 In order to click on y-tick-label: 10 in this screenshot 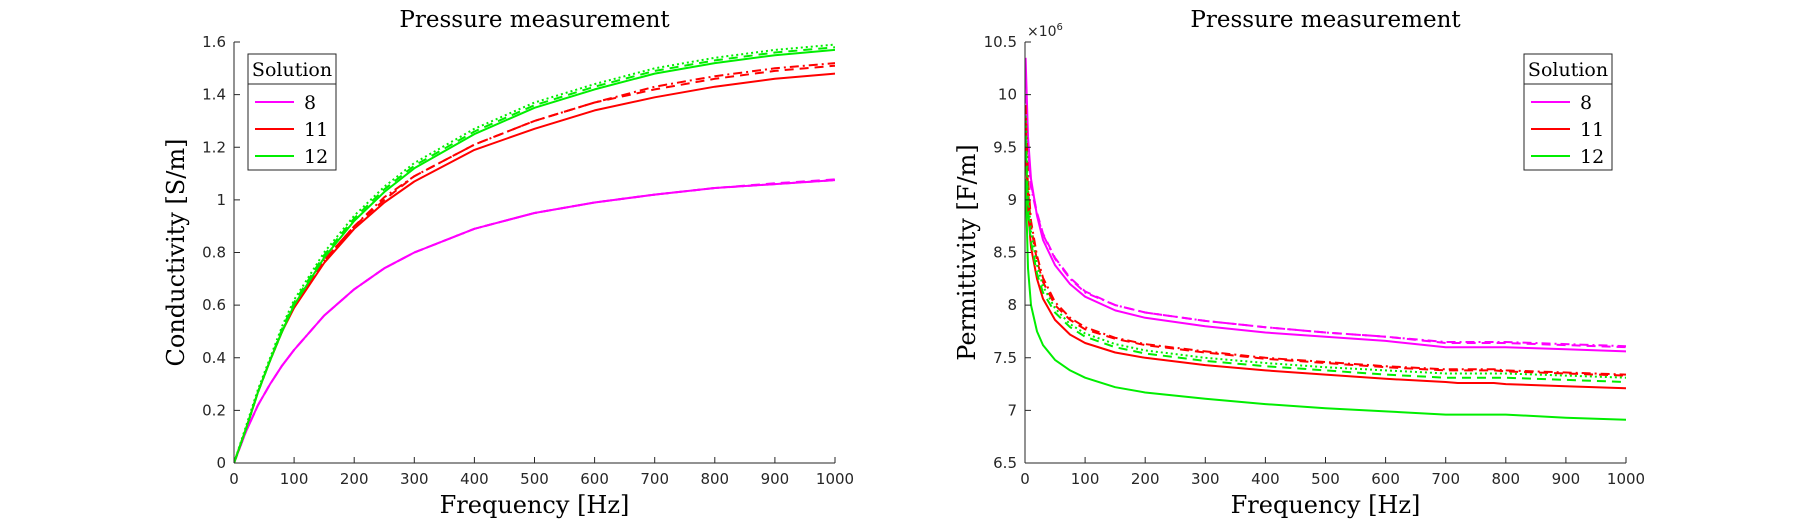, I will do `click(1007, 95)`.